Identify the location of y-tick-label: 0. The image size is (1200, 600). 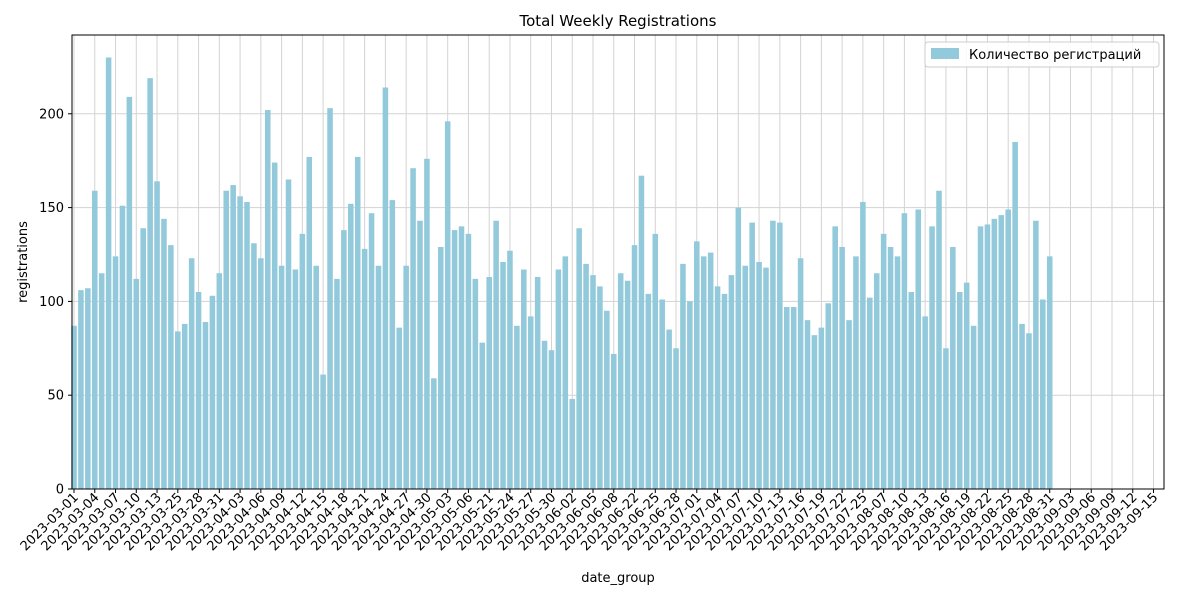
(60, 490).